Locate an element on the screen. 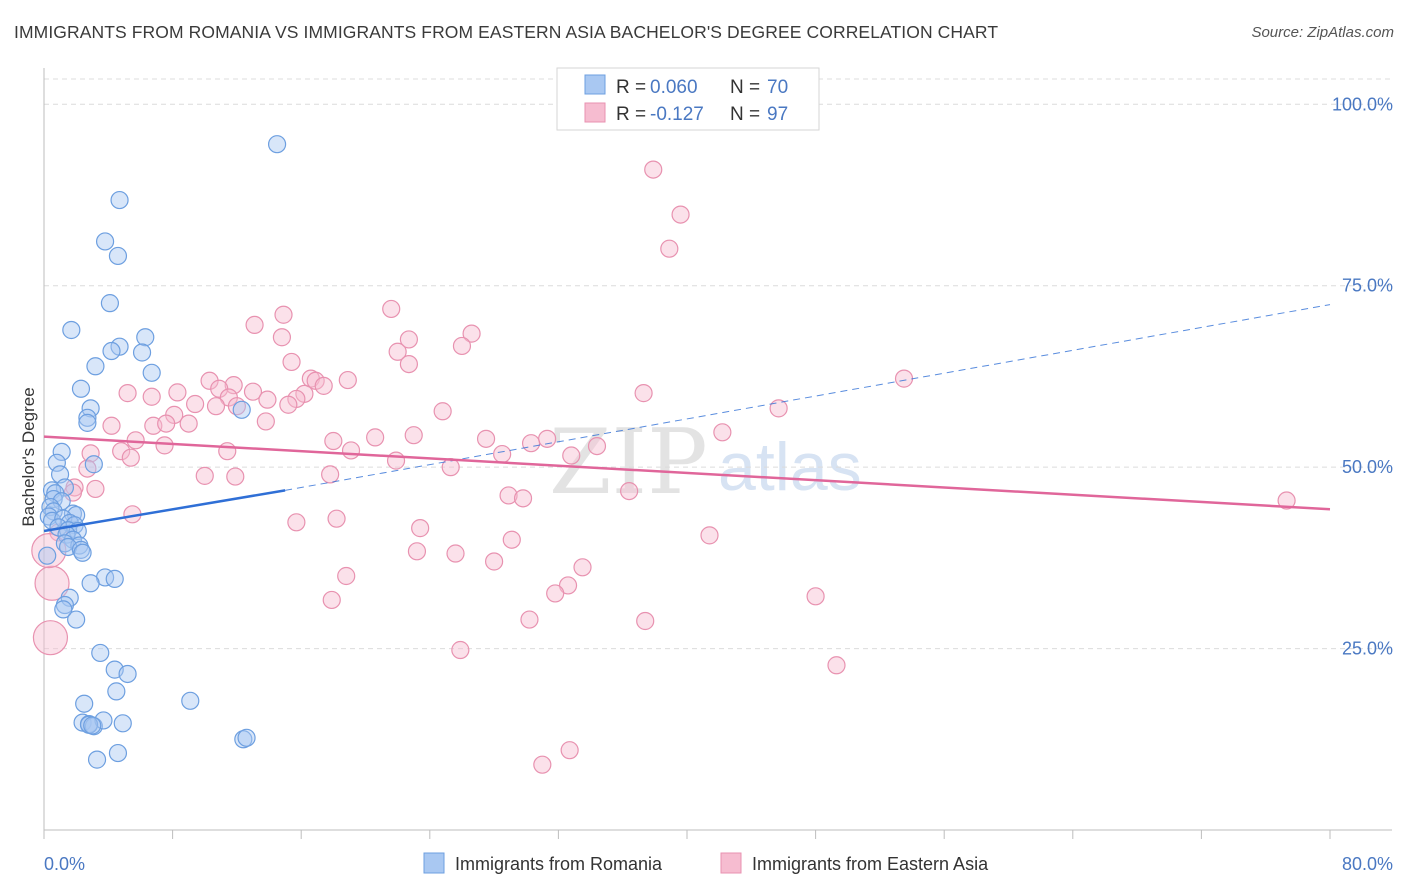 Image resolution: width=1406 pixels, height=892 pixels. x-tick-label-1: 80.0% is located at coordinates (1367, 864).